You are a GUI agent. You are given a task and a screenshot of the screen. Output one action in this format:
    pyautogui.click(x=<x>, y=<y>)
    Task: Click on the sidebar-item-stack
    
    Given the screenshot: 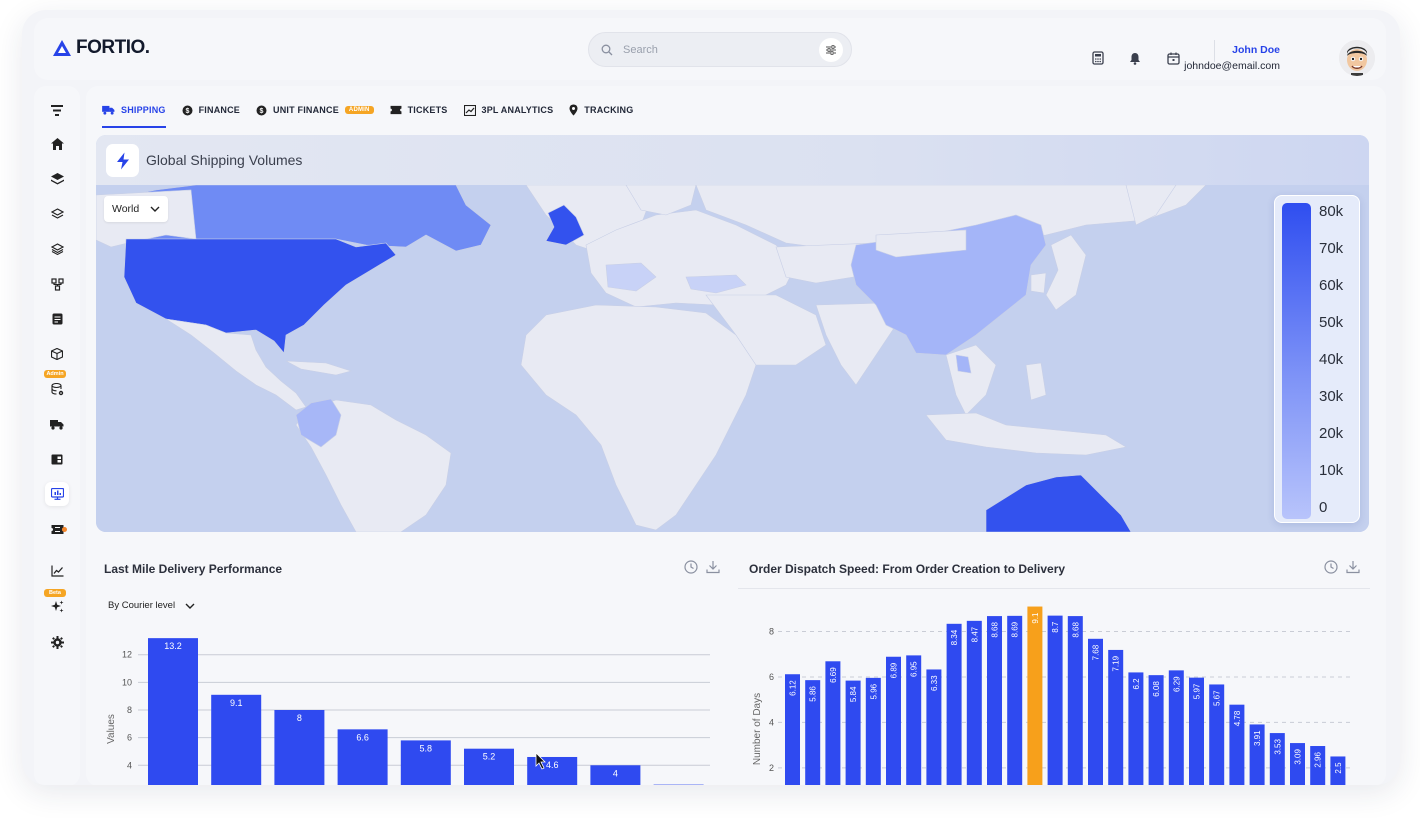 What is the action you would take?
    pyautogui.click(x=57, y=214)
    